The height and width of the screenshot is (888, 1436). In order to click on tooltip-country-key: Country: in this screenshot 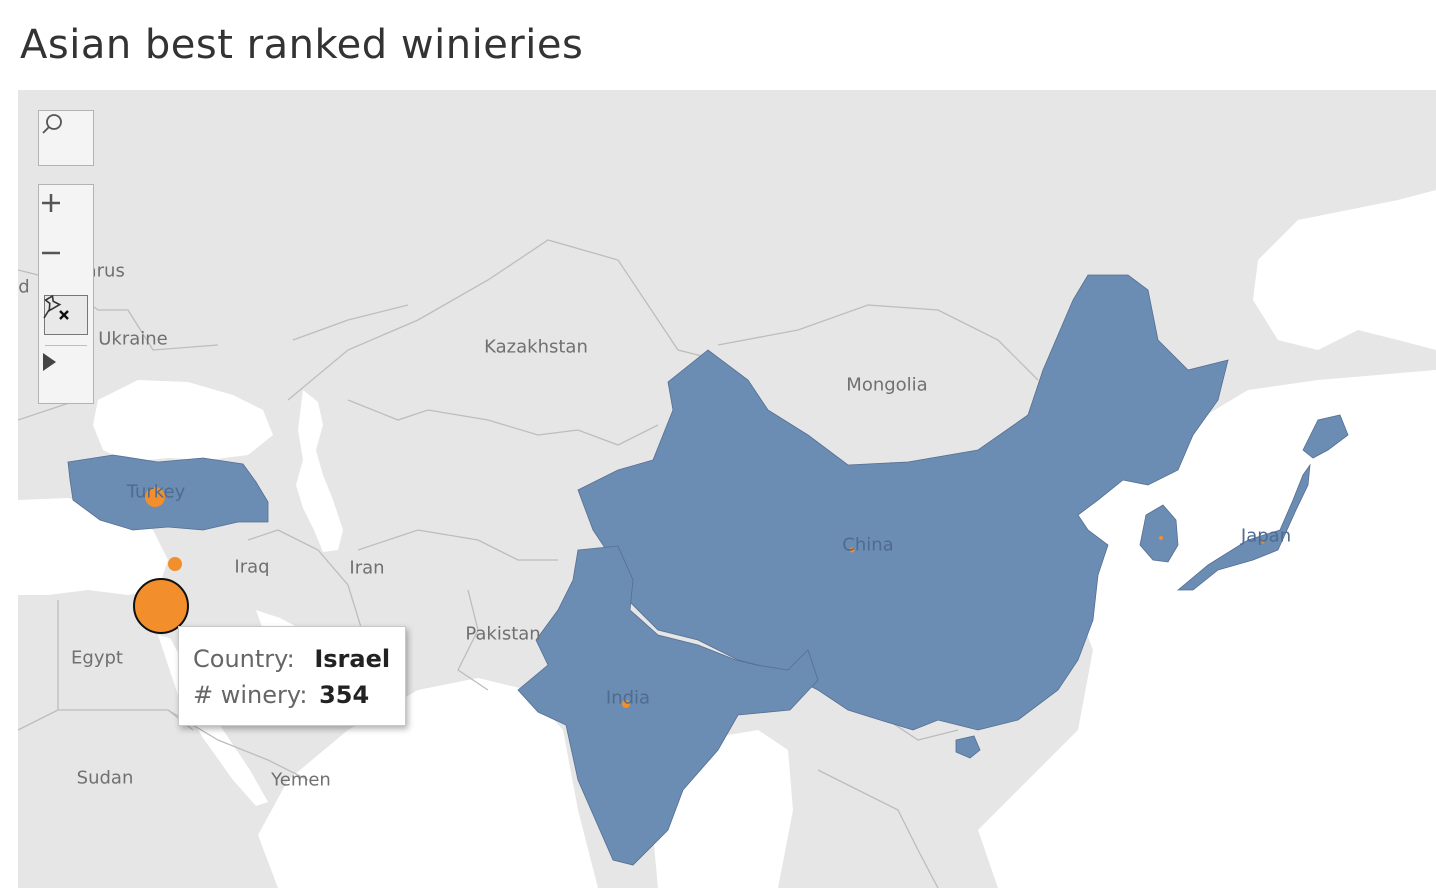, I will do `click(244, 659)`.